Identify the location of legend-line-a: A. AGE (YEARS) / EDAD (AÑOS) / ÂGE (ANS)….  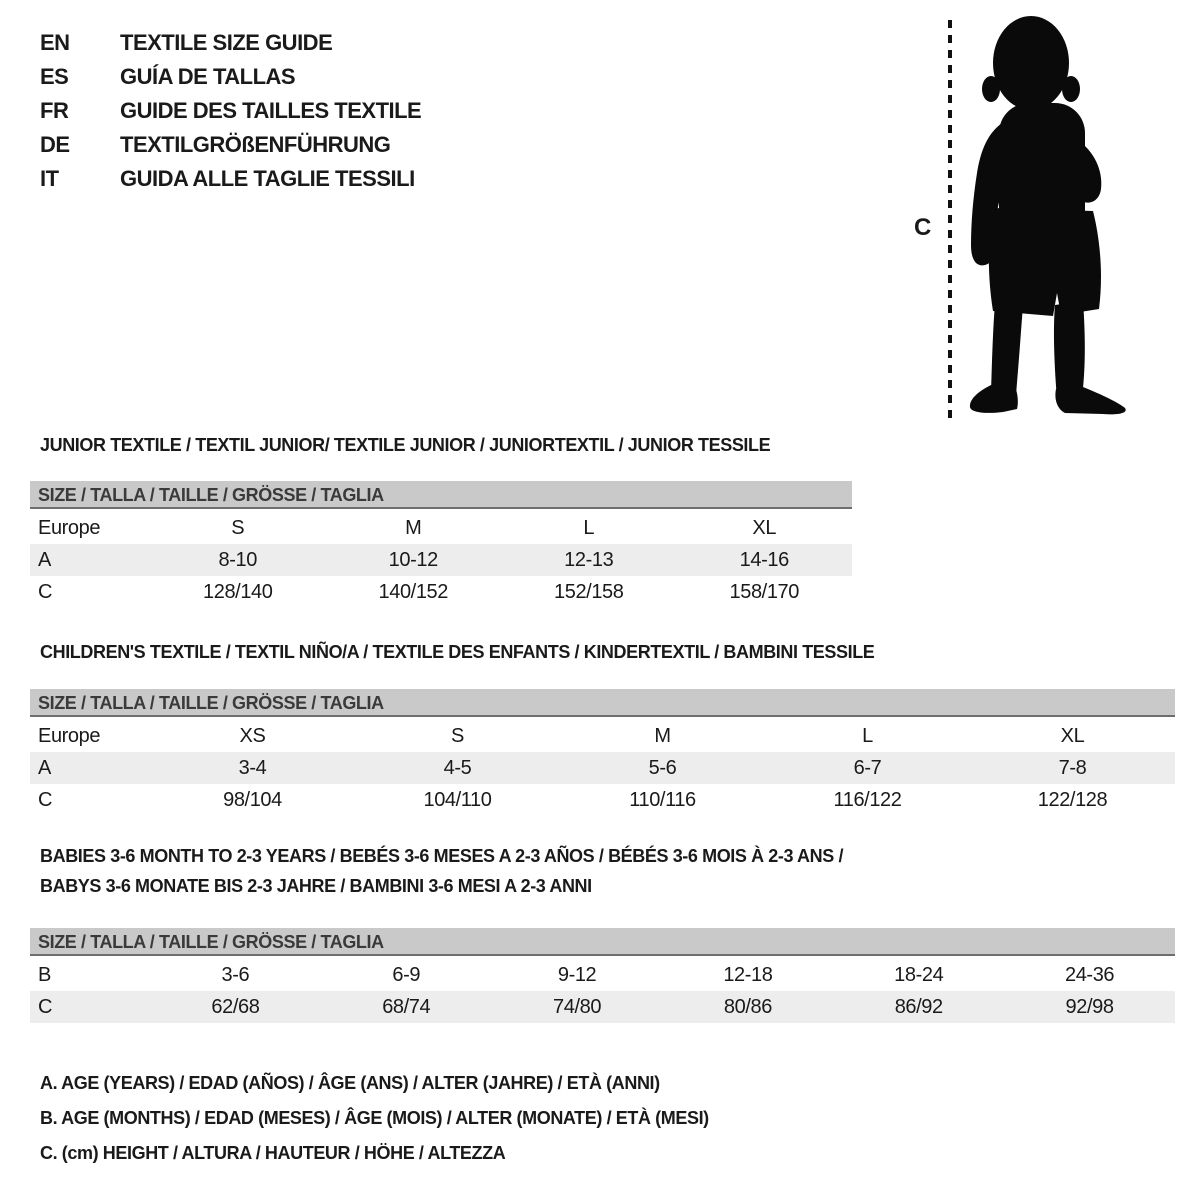
(350, 1083).